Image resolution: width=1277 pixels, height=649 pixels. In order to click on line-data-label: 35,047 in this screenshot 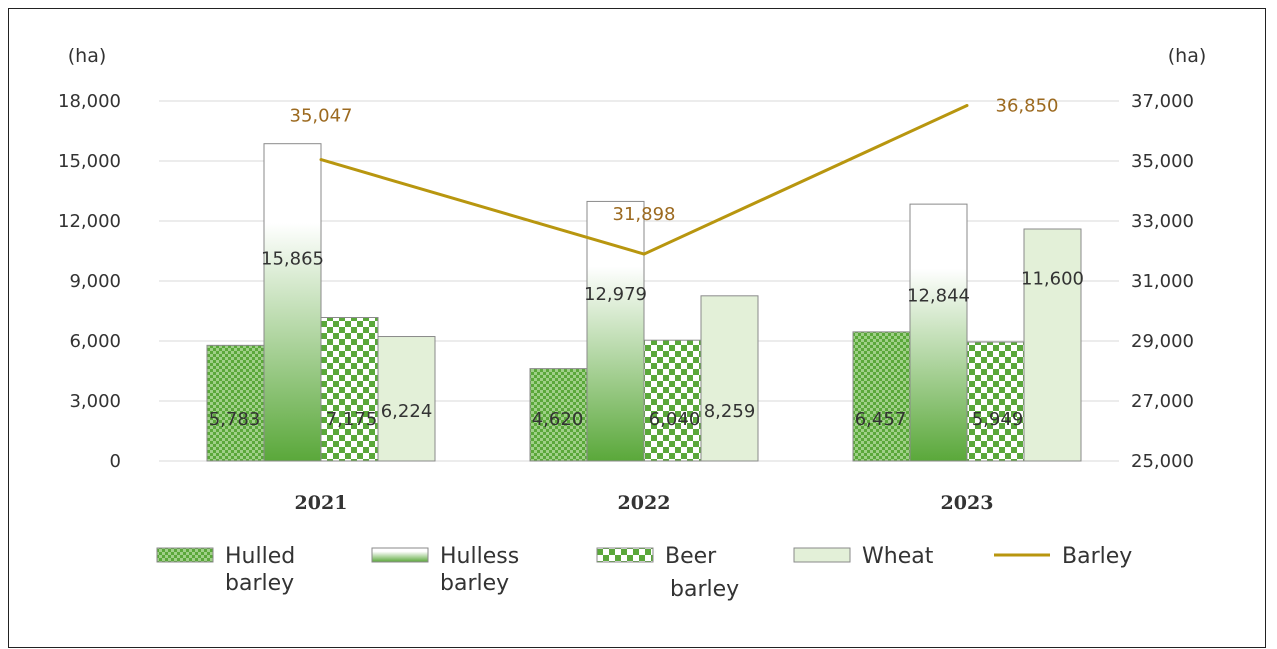, I will do `click(321, 116)`.